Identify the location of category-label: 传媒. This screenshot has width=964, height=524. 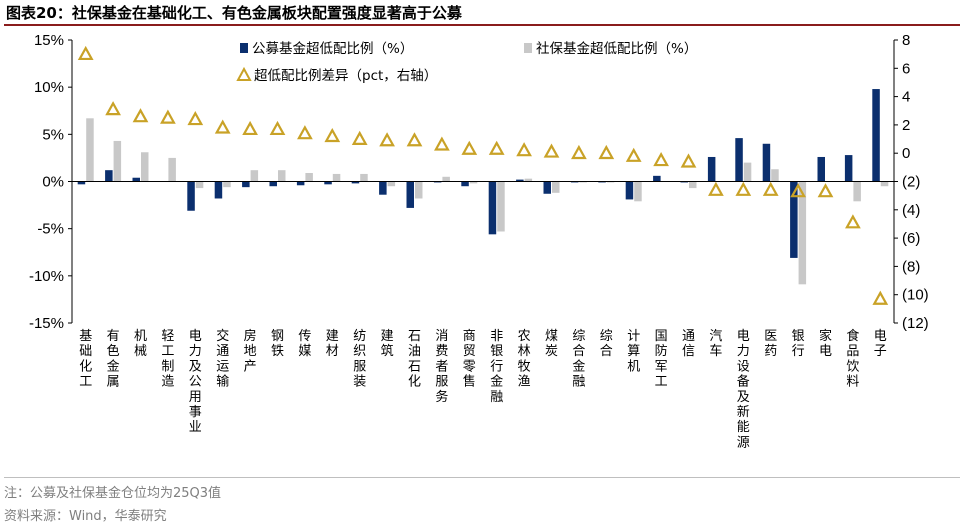
(304, 344).